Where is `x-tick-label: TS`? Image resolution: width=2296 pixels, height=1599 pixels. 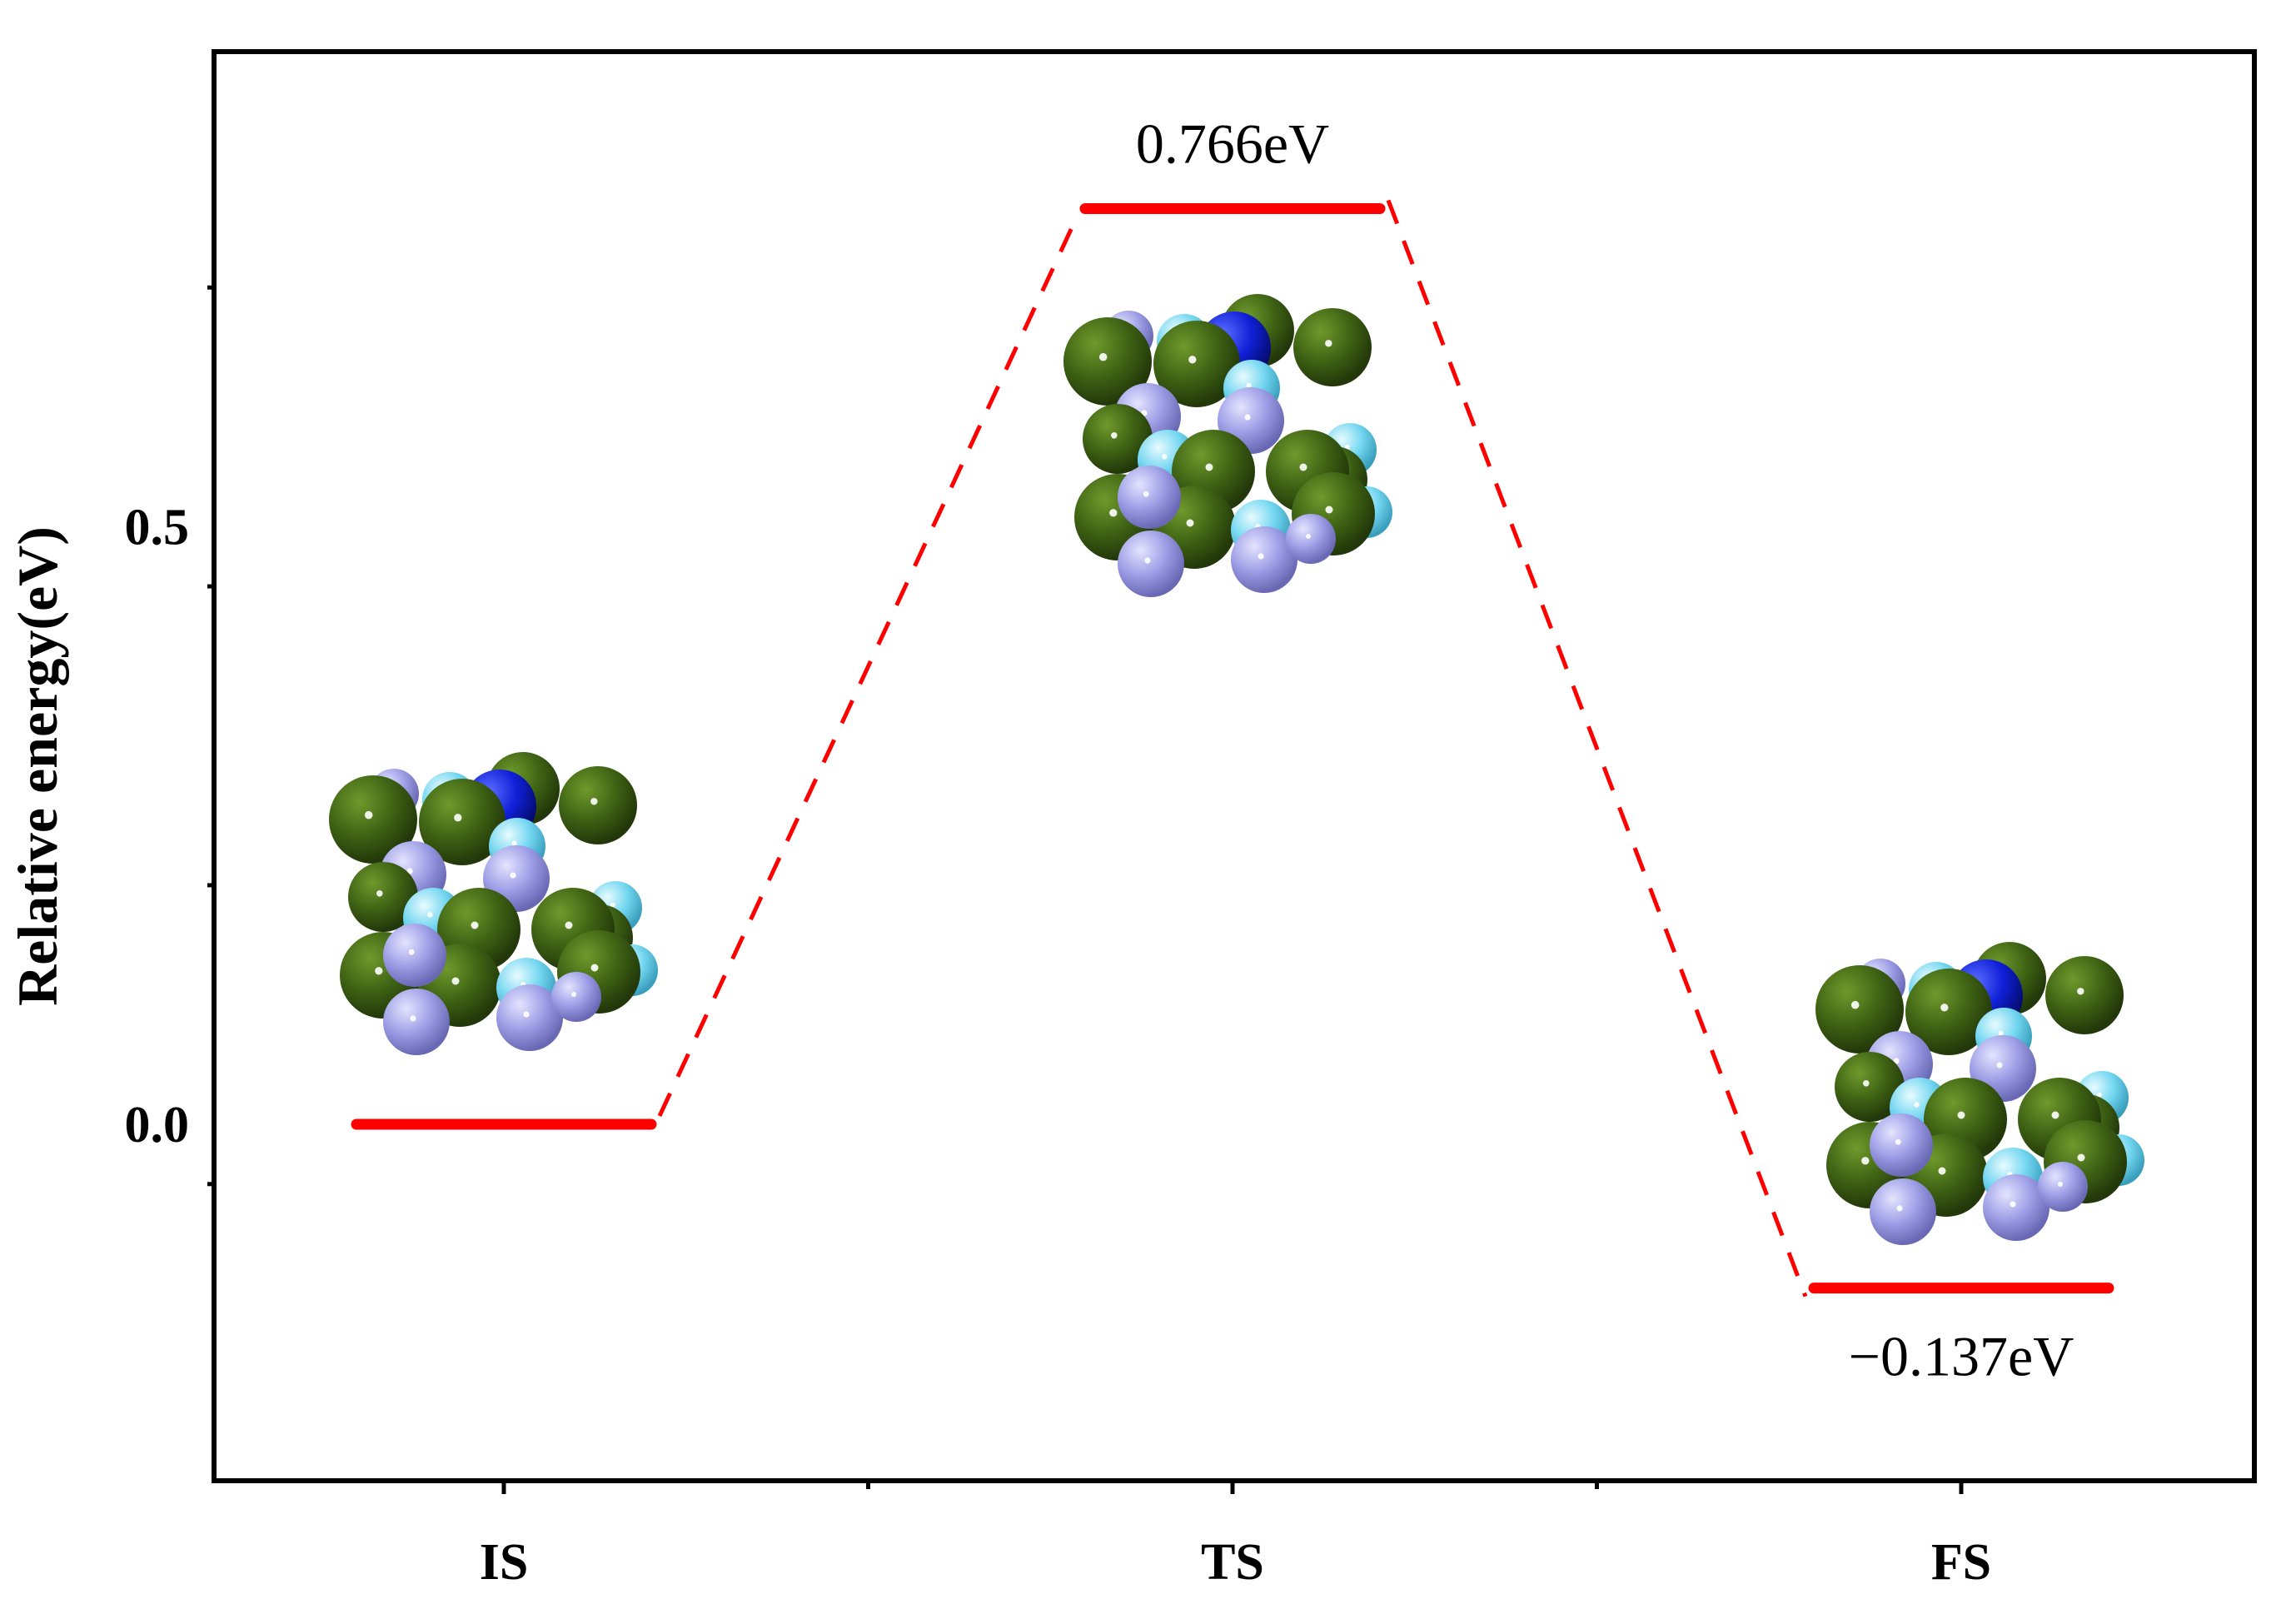 x-tick-label: TS is located at coordinates (1233, 1562).